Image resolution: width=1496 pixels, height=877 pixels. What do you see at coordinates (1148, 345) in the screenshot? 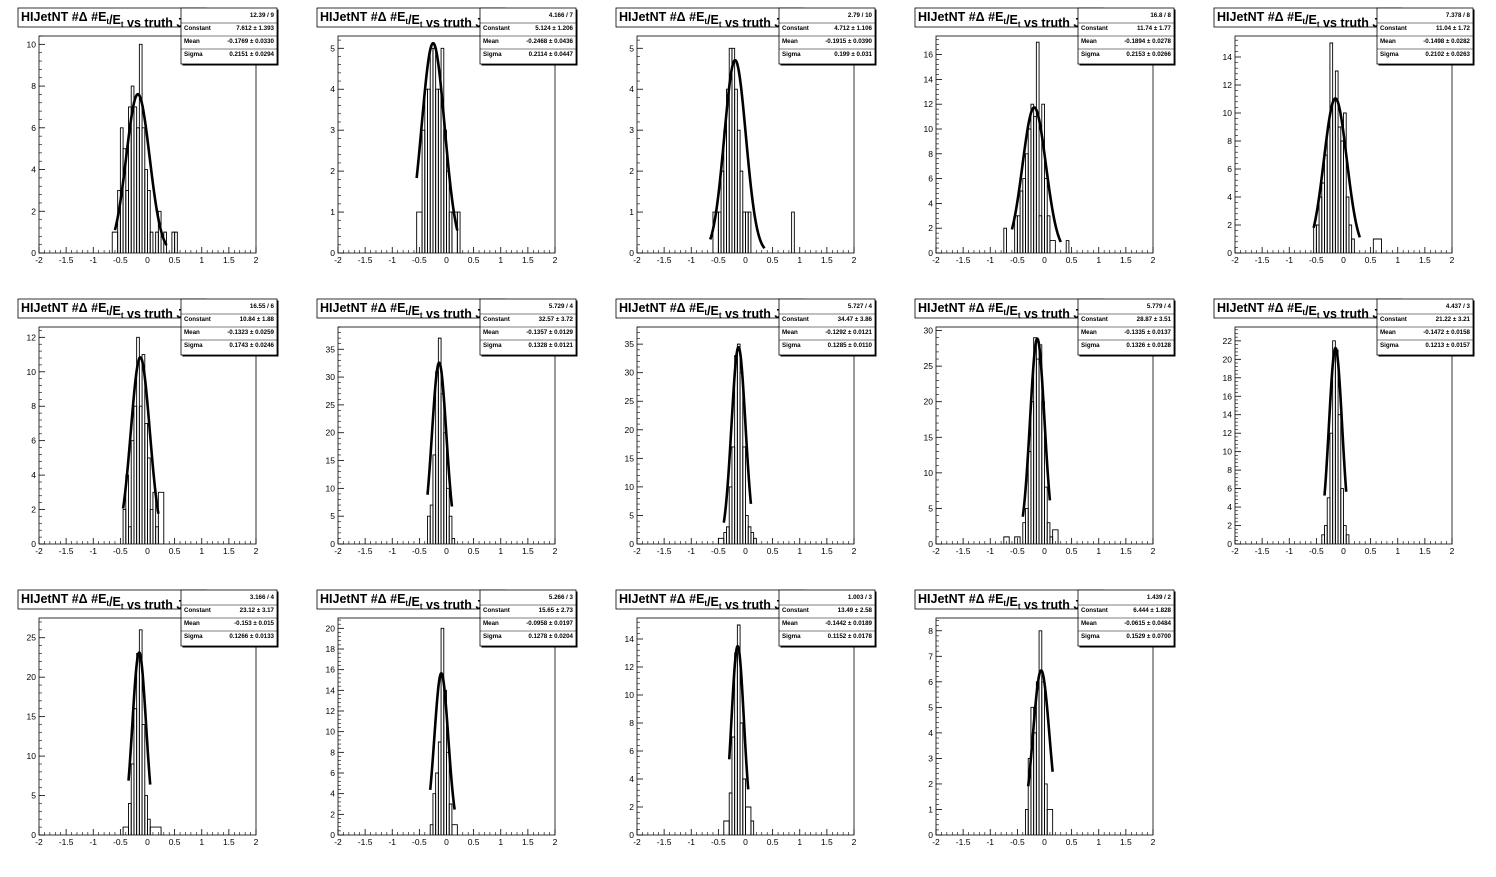
I see `stats-value: 0.1326 ± 0.0128` at bounding box center [1148, 345].